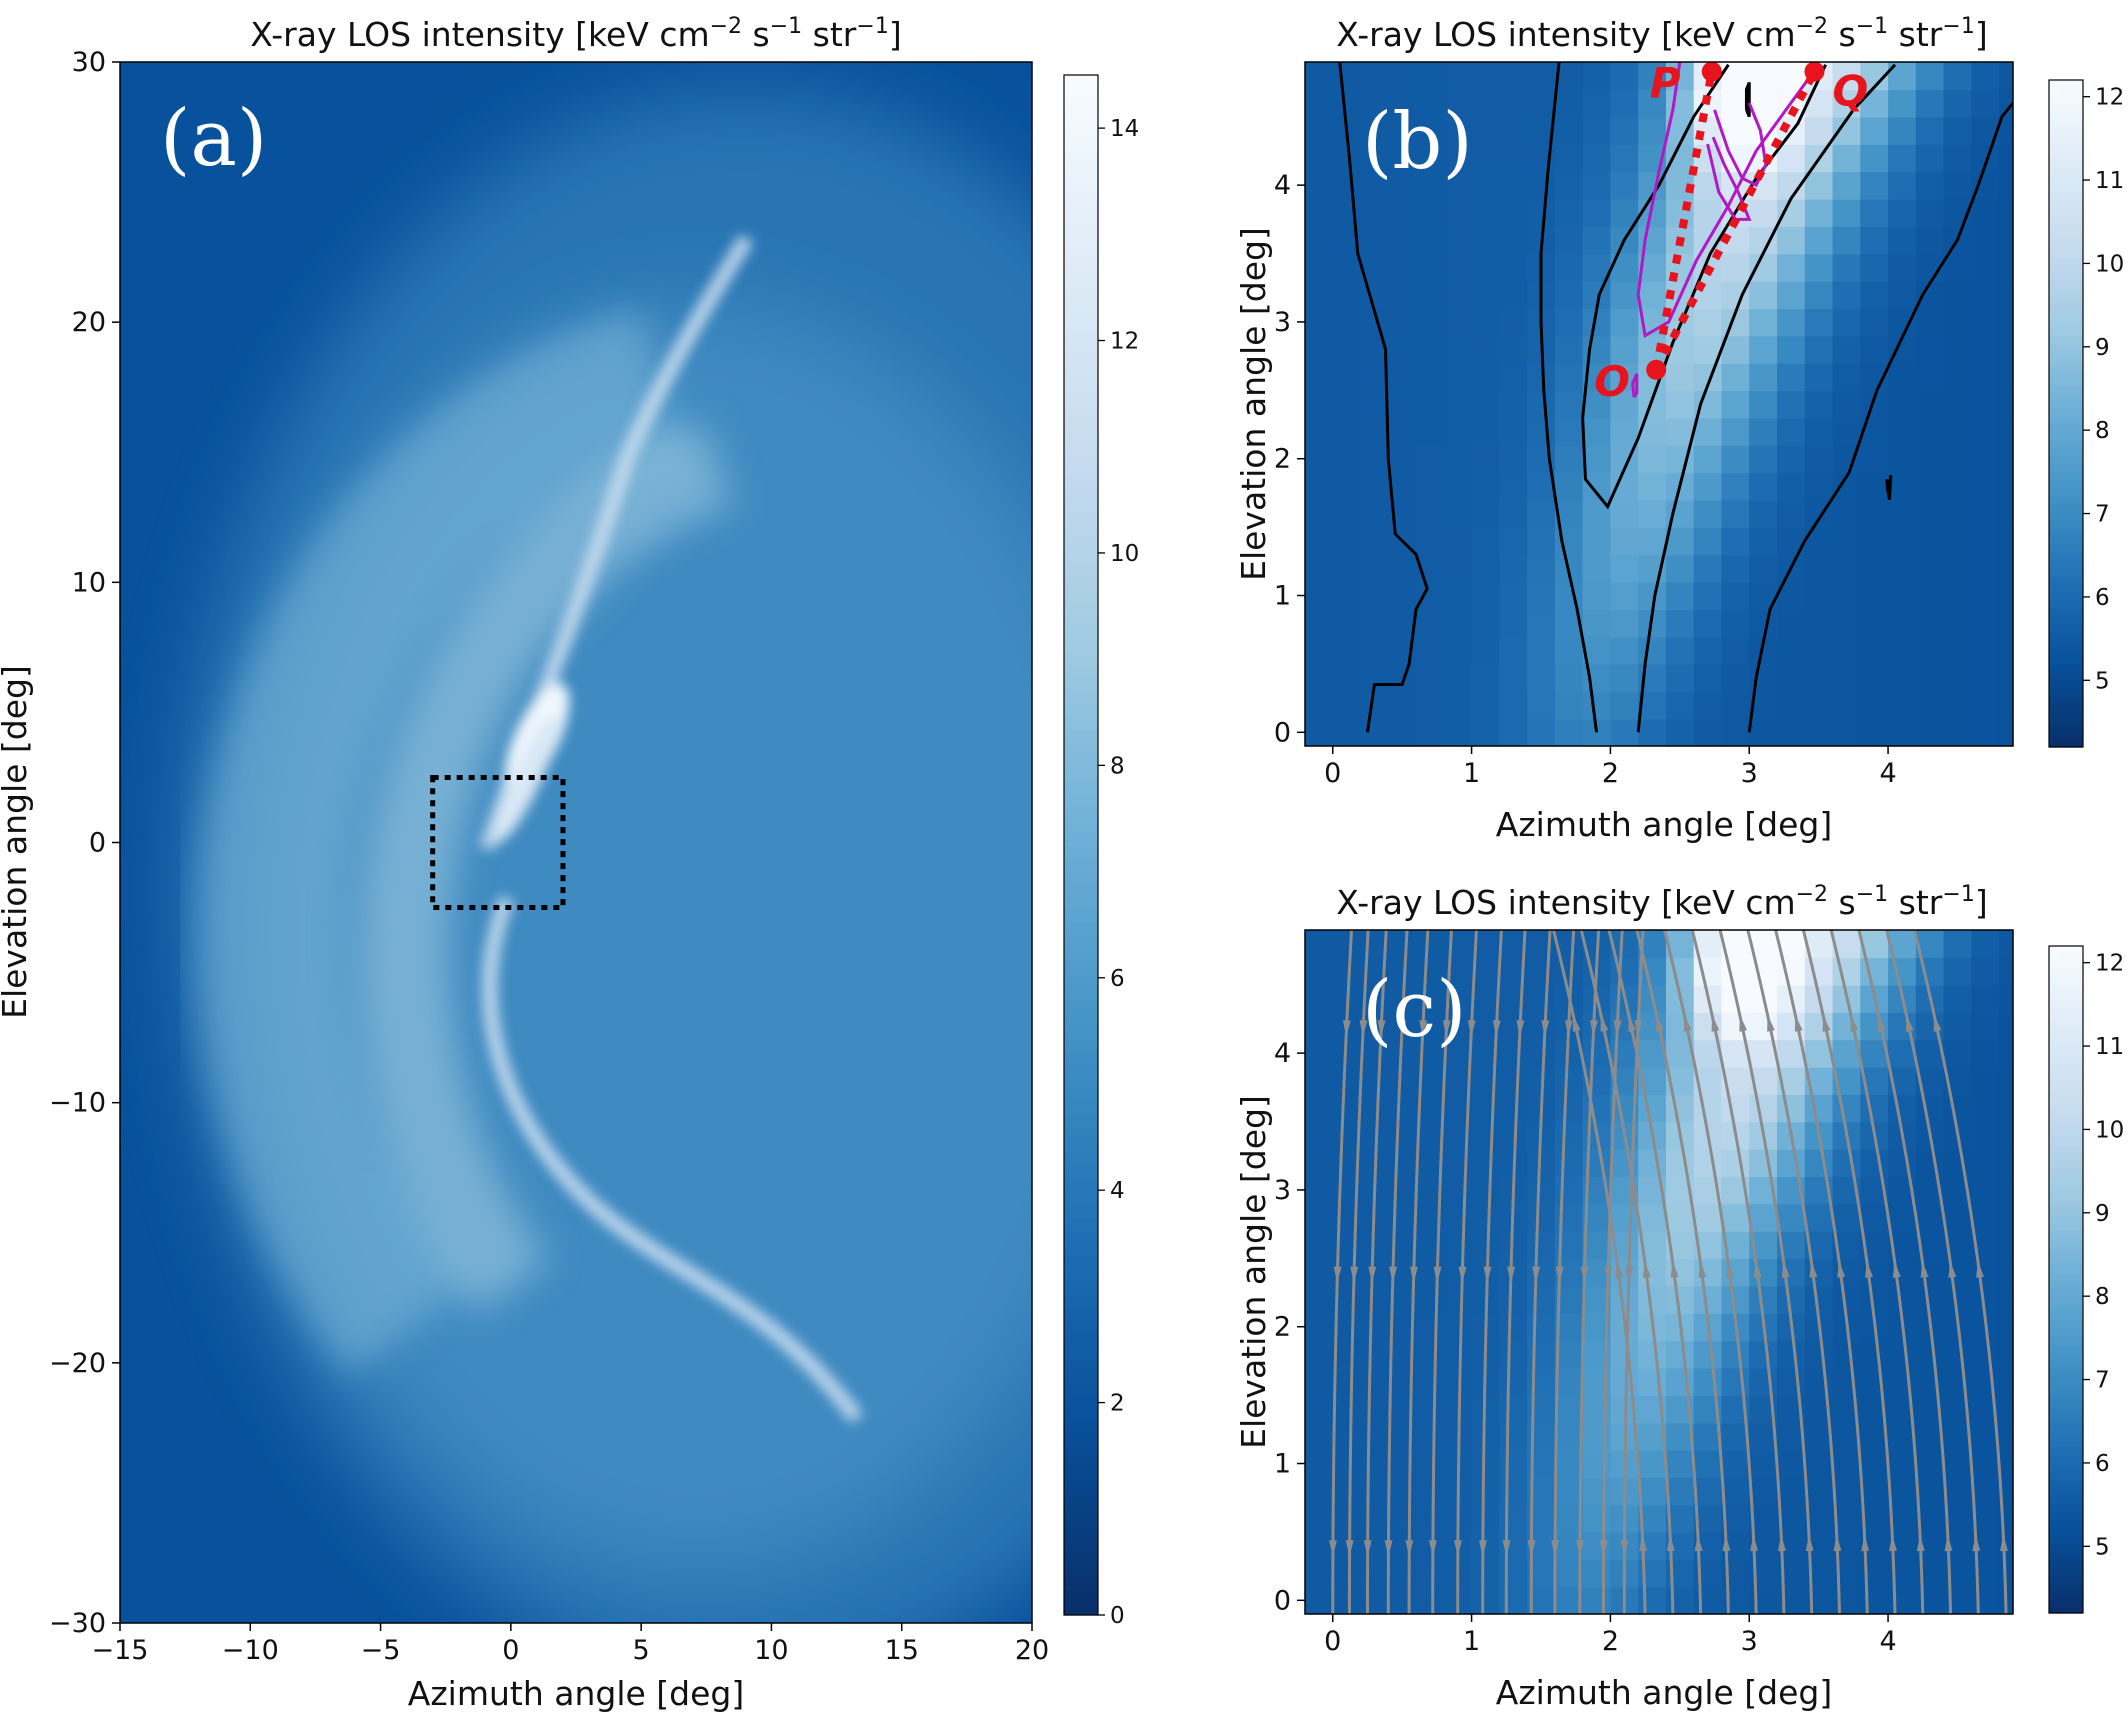  Describe the element at coordinates (2109, 1047) in the screenshot. I see `panel-c-colorbar-tick-label: 11` at that location.